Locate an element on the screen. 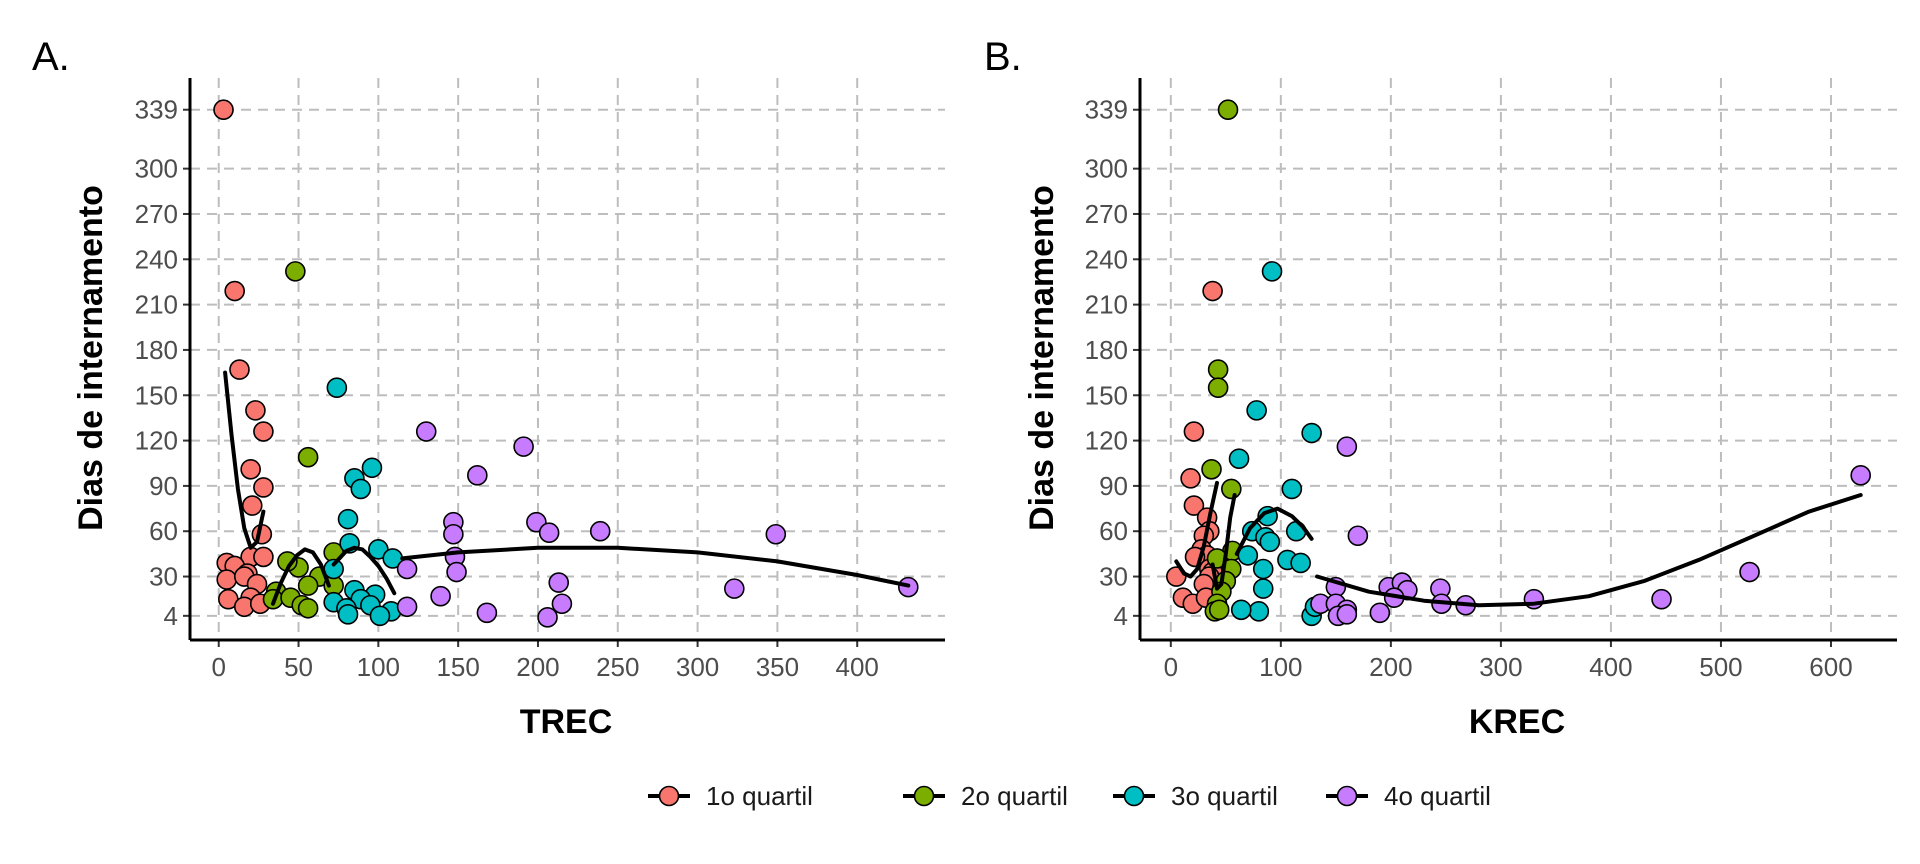 This screenshot has width=1920, height=864. legend-label: 2o quartil is located at coordinates (1014, 796).